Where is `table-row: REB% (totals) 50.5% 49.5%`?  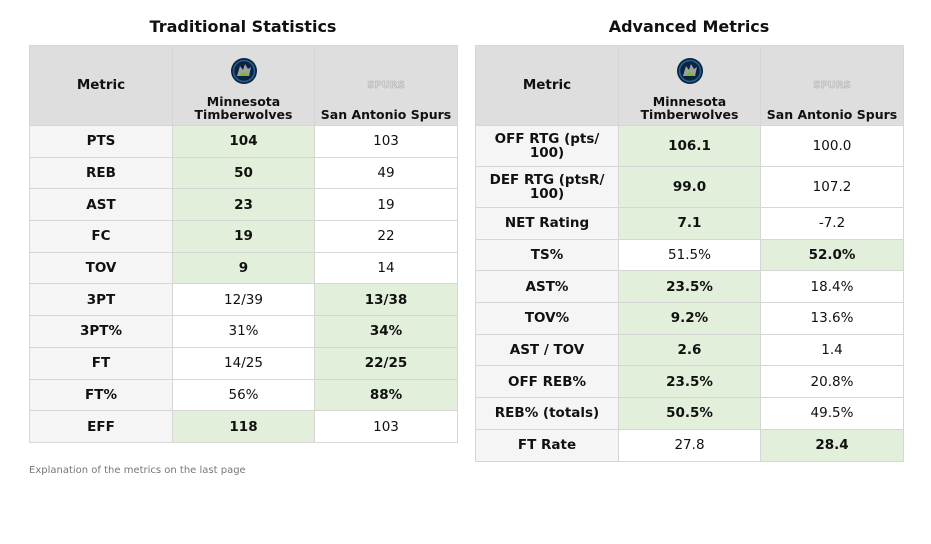 table-row: REB% (totals) 50.5% 49.5% is located at coordinates (689, 413).